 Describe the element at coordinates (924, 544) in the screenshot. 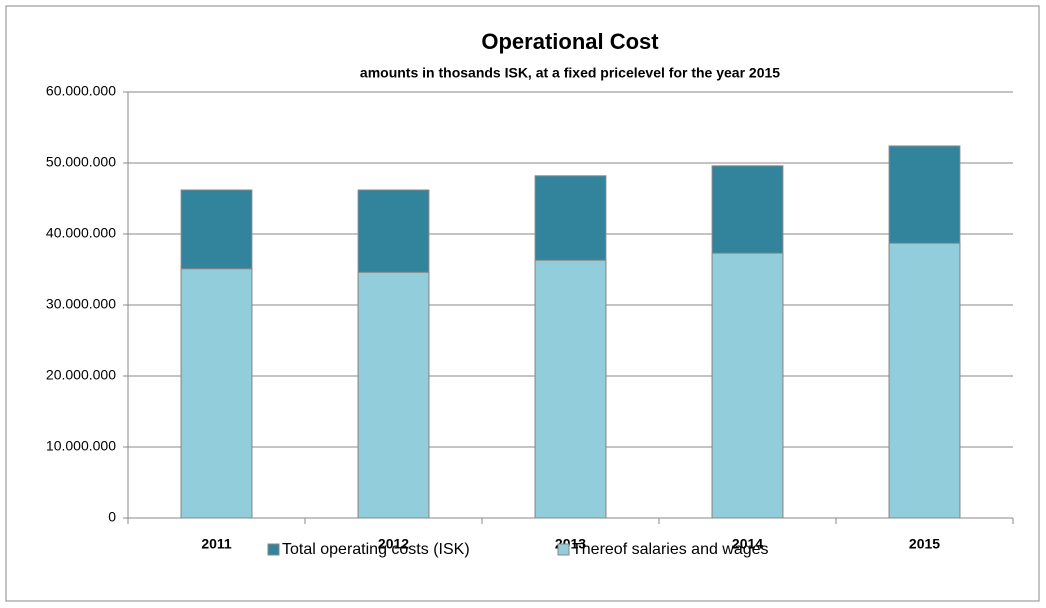

I see `x-tick-label: 2015` at that location.